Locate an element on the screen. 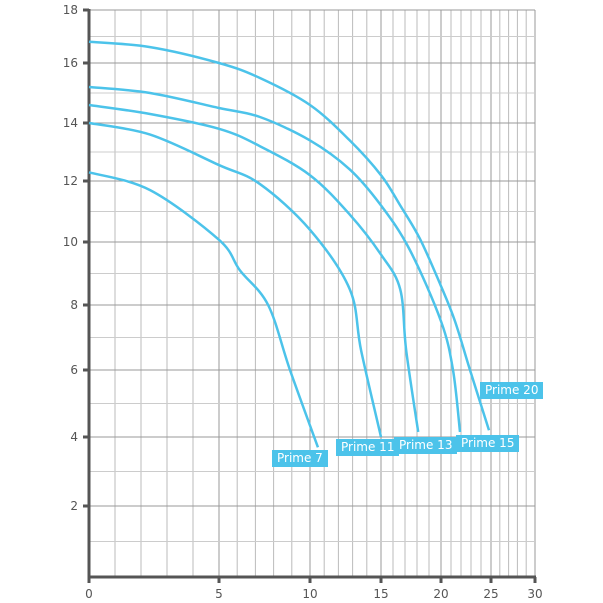  y-tick-label: 8 is located at coordinates (74, 305).